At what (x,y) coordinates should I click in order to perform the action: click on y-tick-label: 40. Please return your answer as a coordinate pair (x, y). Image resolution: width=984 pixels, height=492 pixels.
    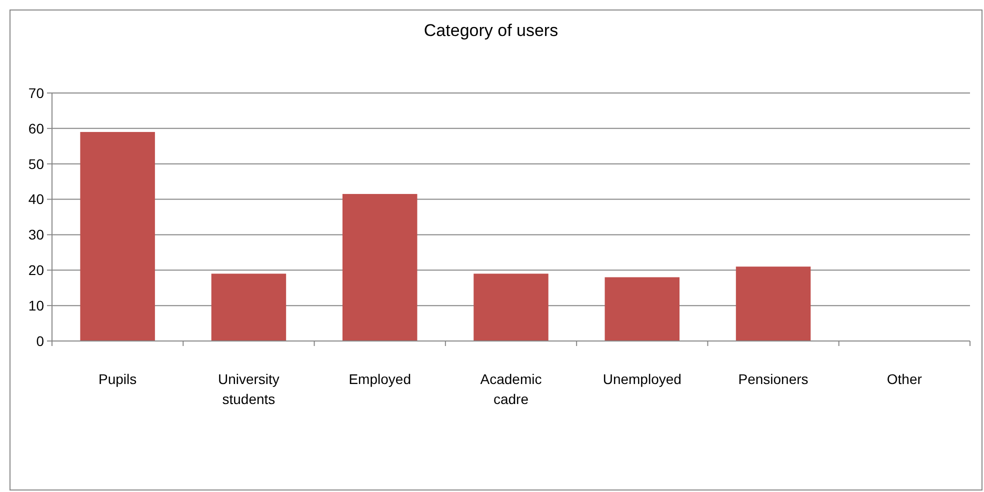
    Looking at the image, I should click on (36, 199).